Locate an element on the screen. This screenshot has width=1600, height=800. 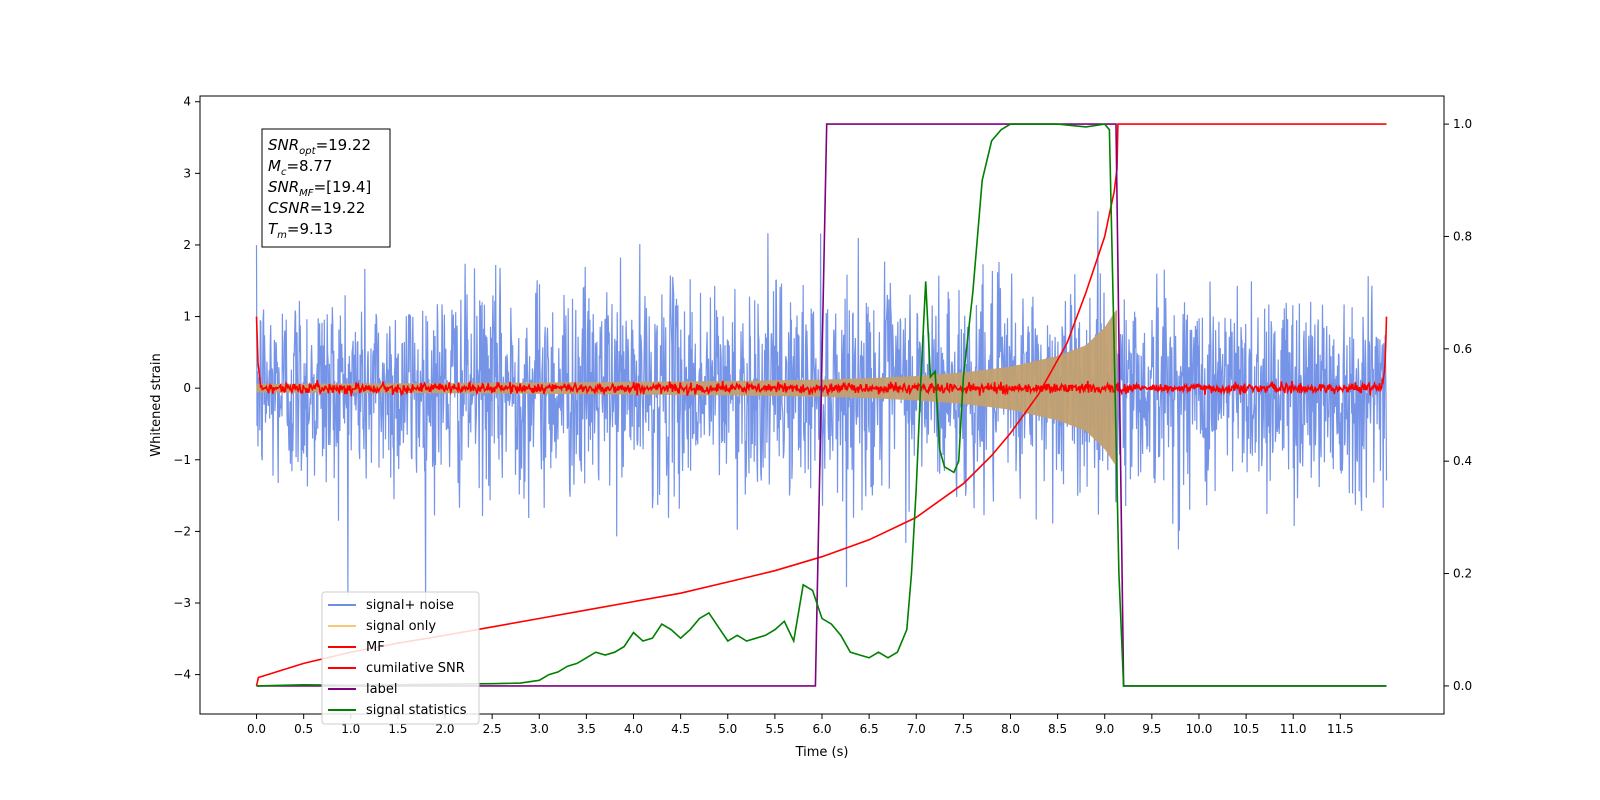
y-right-tick-label: 0.4 is located at coordinates (1462, 461).